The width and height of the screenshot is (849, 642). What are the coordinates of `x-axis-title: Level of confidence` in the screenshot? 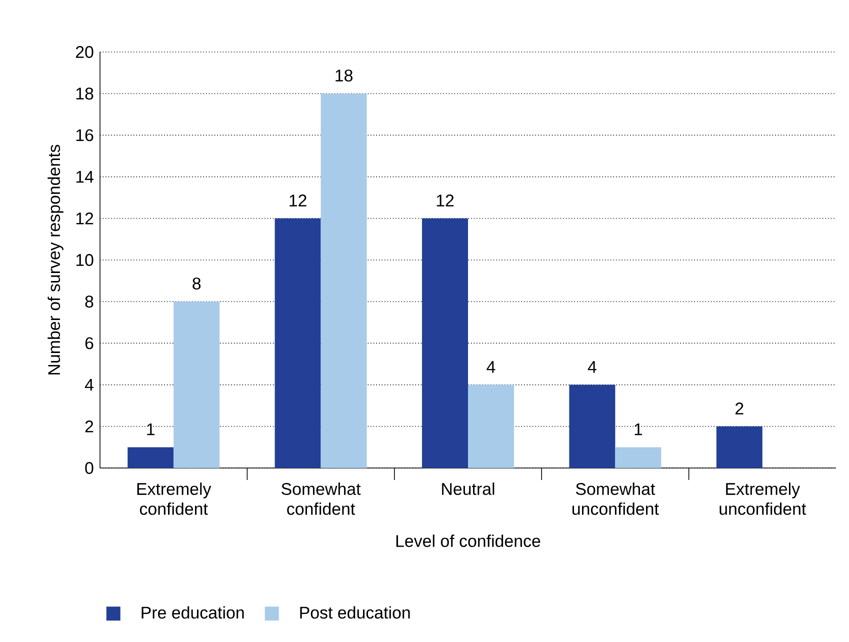 It's located at (468, 541).